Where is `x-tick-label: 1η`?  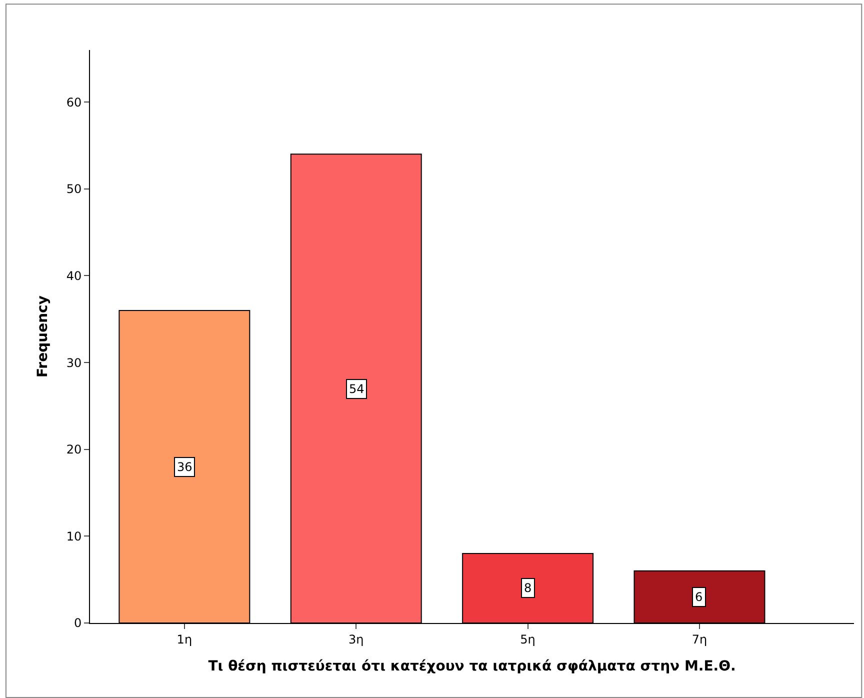
x-tick-label: 1η is located at coordinates (184, 639).